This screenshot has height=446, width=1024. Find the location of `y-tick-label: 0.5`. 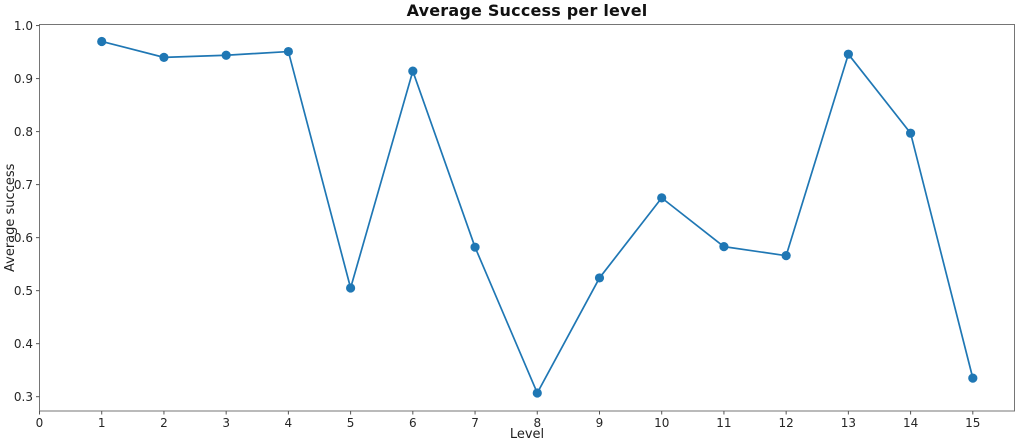

y-tick-label: 0.5 is located at coordinates (23, 290).